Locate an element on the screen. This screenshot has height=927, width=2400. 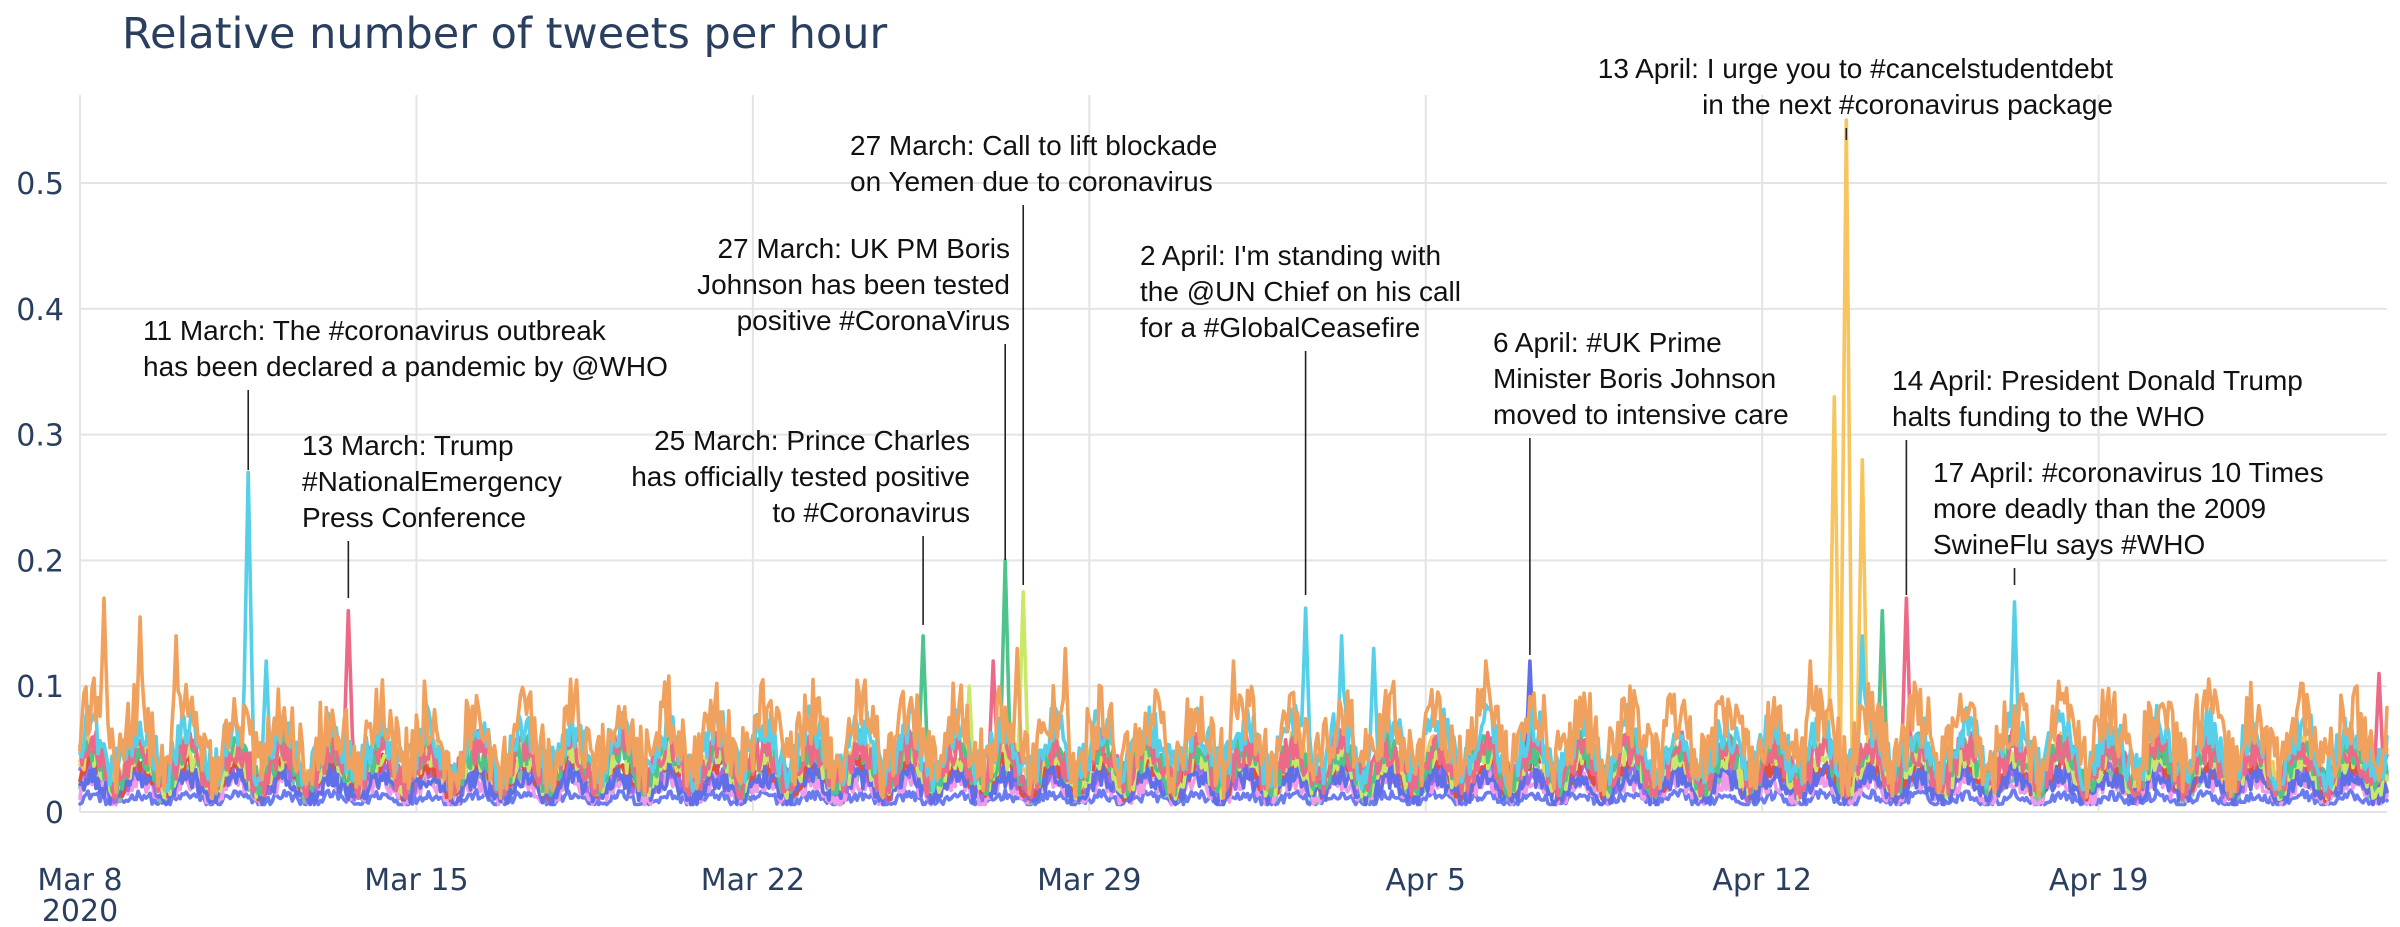
annotation-line: SwineFlu says #WHO is located at coordinates (2069, 544).